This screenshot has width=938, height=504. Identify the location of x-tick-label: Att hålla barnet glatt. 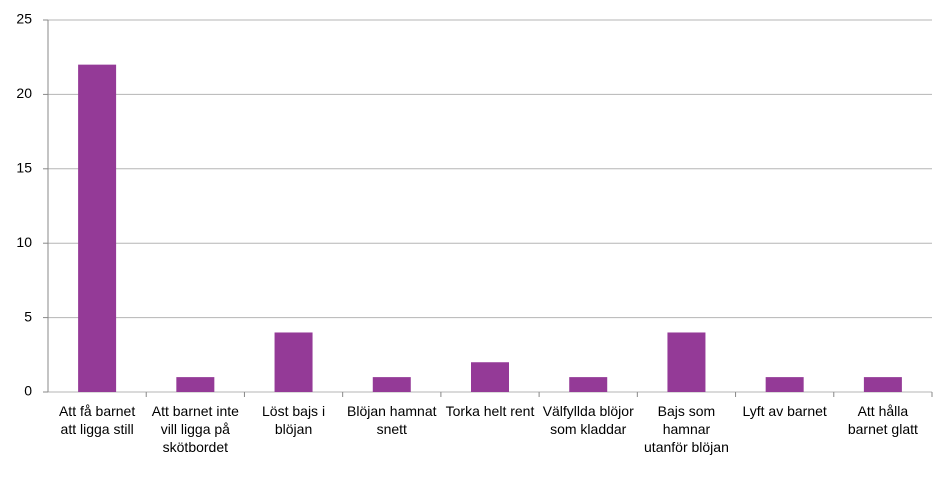
(882, 420).